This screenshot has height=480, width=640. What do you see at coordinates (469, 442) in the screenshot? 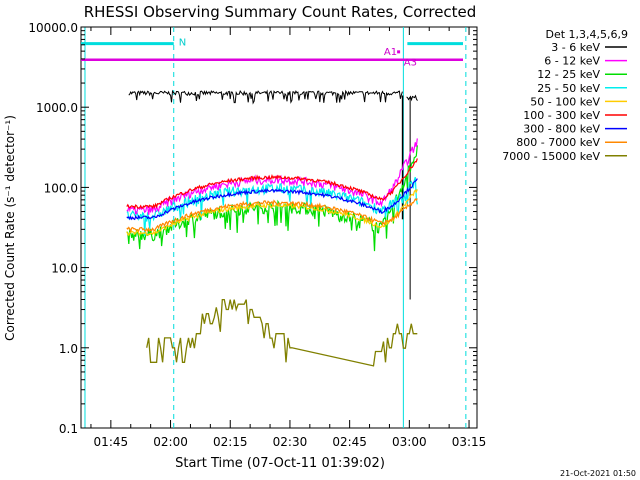
I see `x-tick-label: 03:15` at bounding box center [469, 442].